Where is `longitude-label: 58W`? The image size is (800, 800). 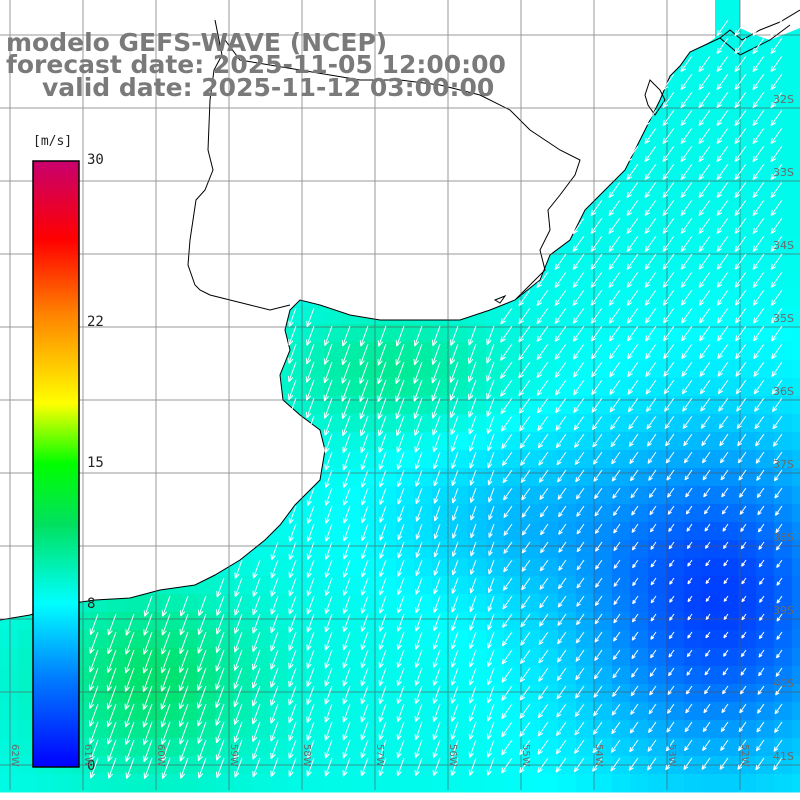
longitude-label: 58W is located at coordinates (306, 755).